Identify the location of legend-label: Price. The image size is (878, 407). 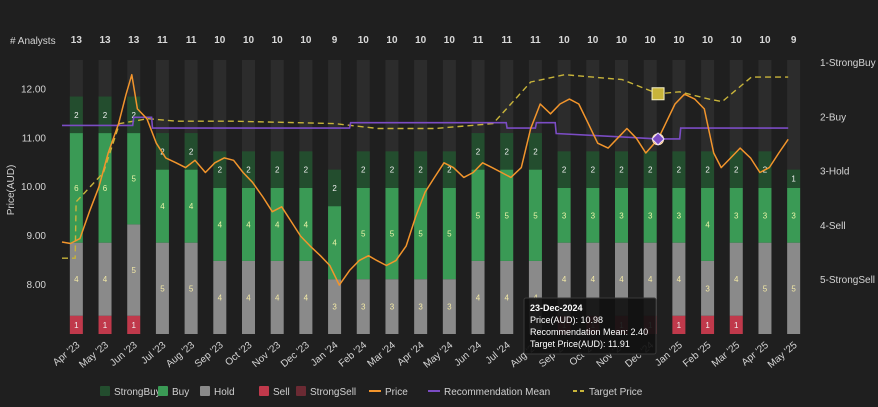
(396, 392).